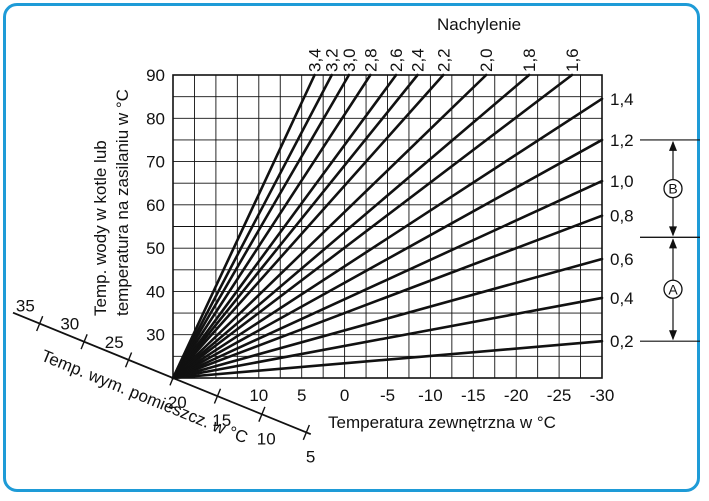 The image size is (709, 501). What do you see at coordinates (258, 395) in the screenshot?
I see `x-tick-label: 10` at bounding box center [258, 395].